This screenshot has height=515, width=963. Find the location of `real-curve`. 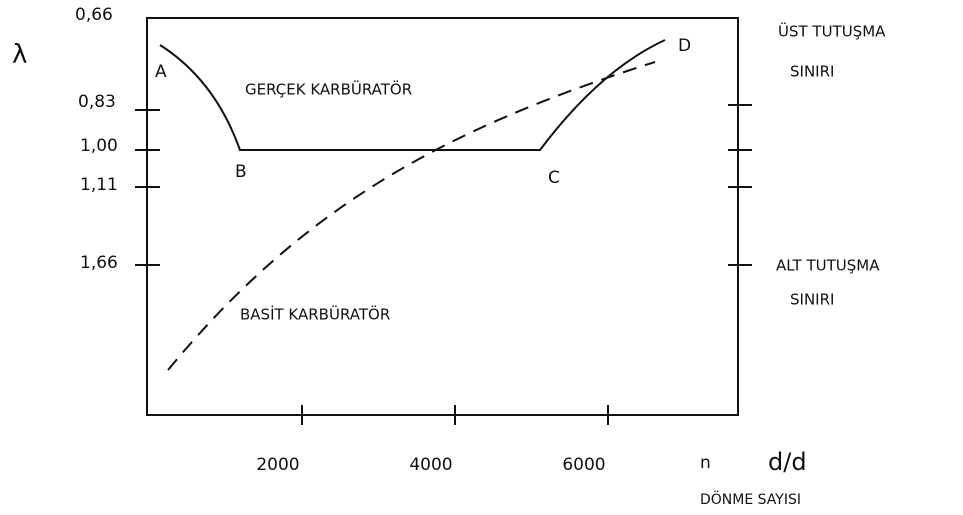

real-curve is located at coordinates (412, 95).